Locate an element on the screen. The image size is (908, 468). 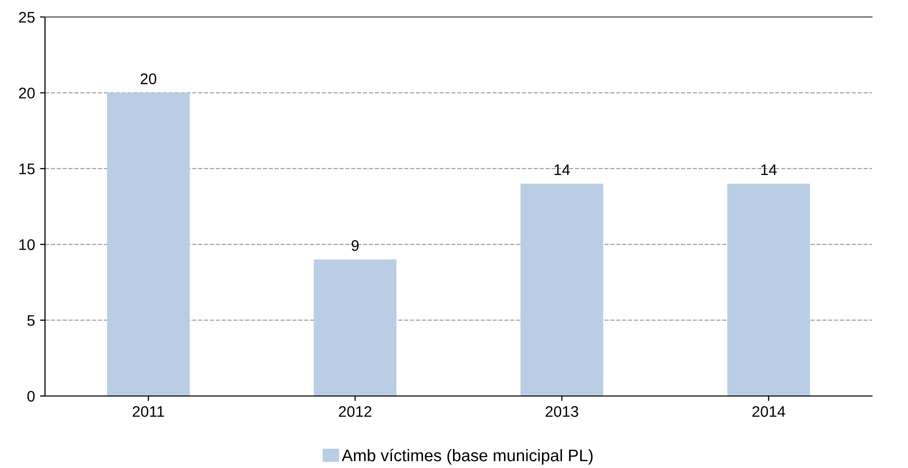
y-tick-label: 25 is located at coordinates (27, 17).